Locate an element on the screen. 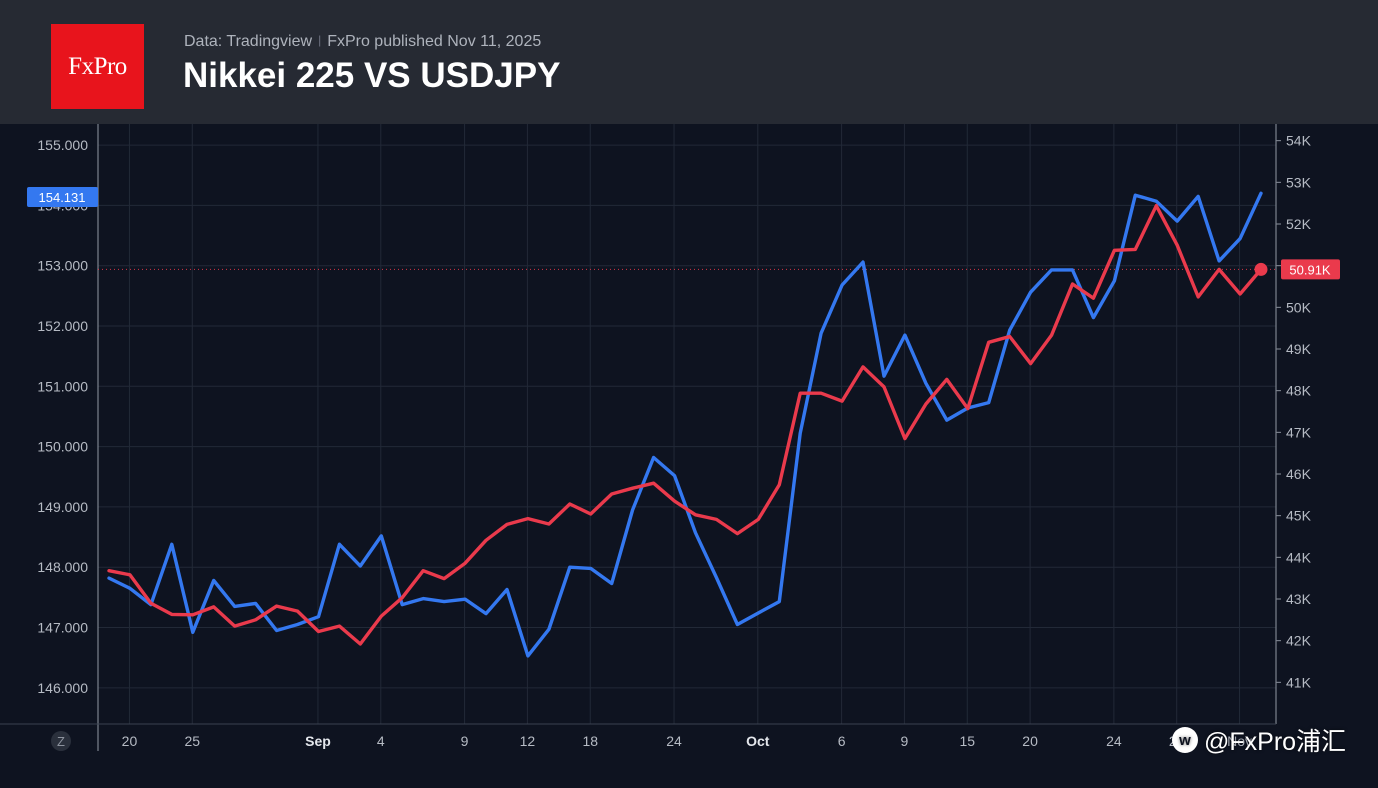 The width and height of the screenshot is (1378, 788). x-tick-label: 6 is located at coordinates (842, 741).